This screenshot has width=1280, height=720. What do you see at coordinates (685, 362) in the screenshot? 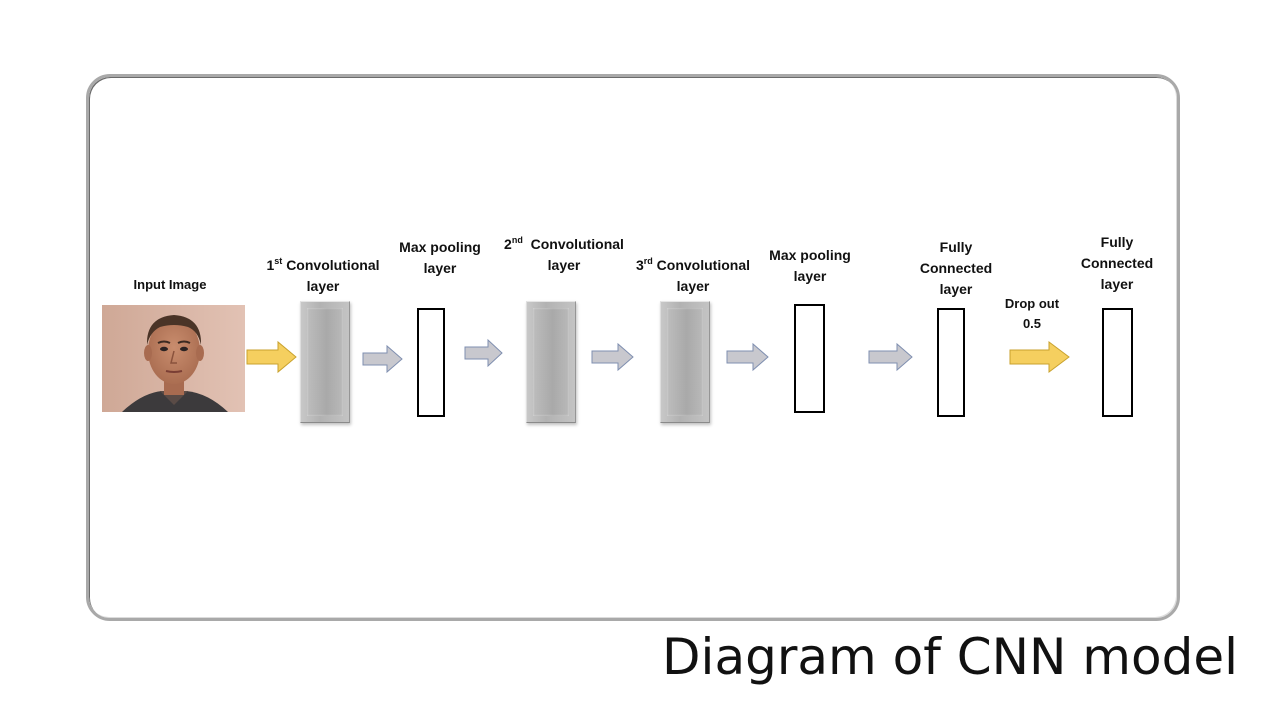
I see `conv3-block` at bounding box center [685, 362].